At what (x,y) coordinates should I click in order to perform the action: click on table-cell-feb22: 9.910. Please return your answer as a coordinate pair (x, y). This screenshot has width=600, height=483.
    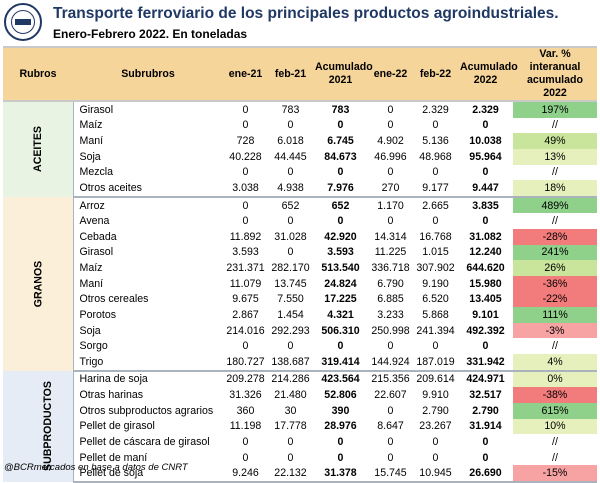
    Looking at the image, I should click on (435, 395).